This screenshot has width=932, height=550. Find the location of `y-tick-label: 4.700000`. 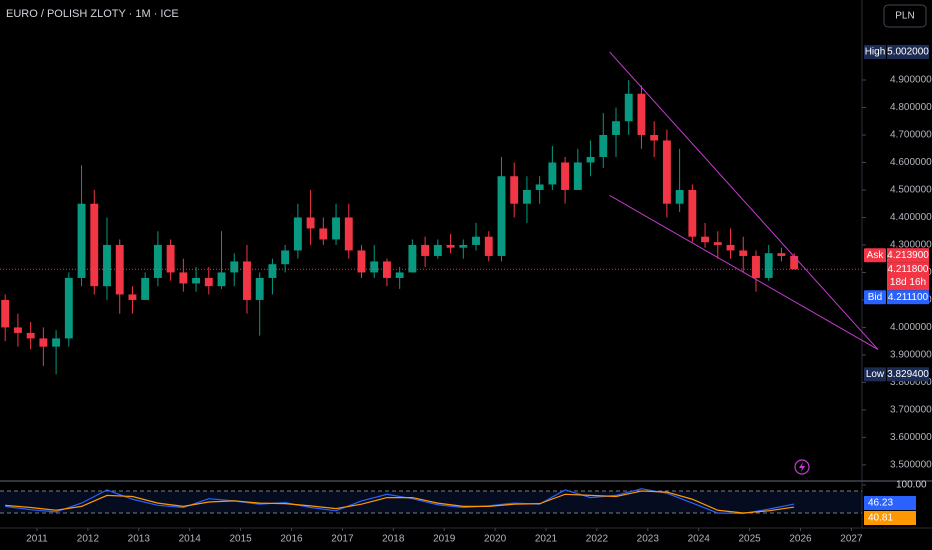

y-tick-label: 4.700000 is located at coordinates (911, 135).